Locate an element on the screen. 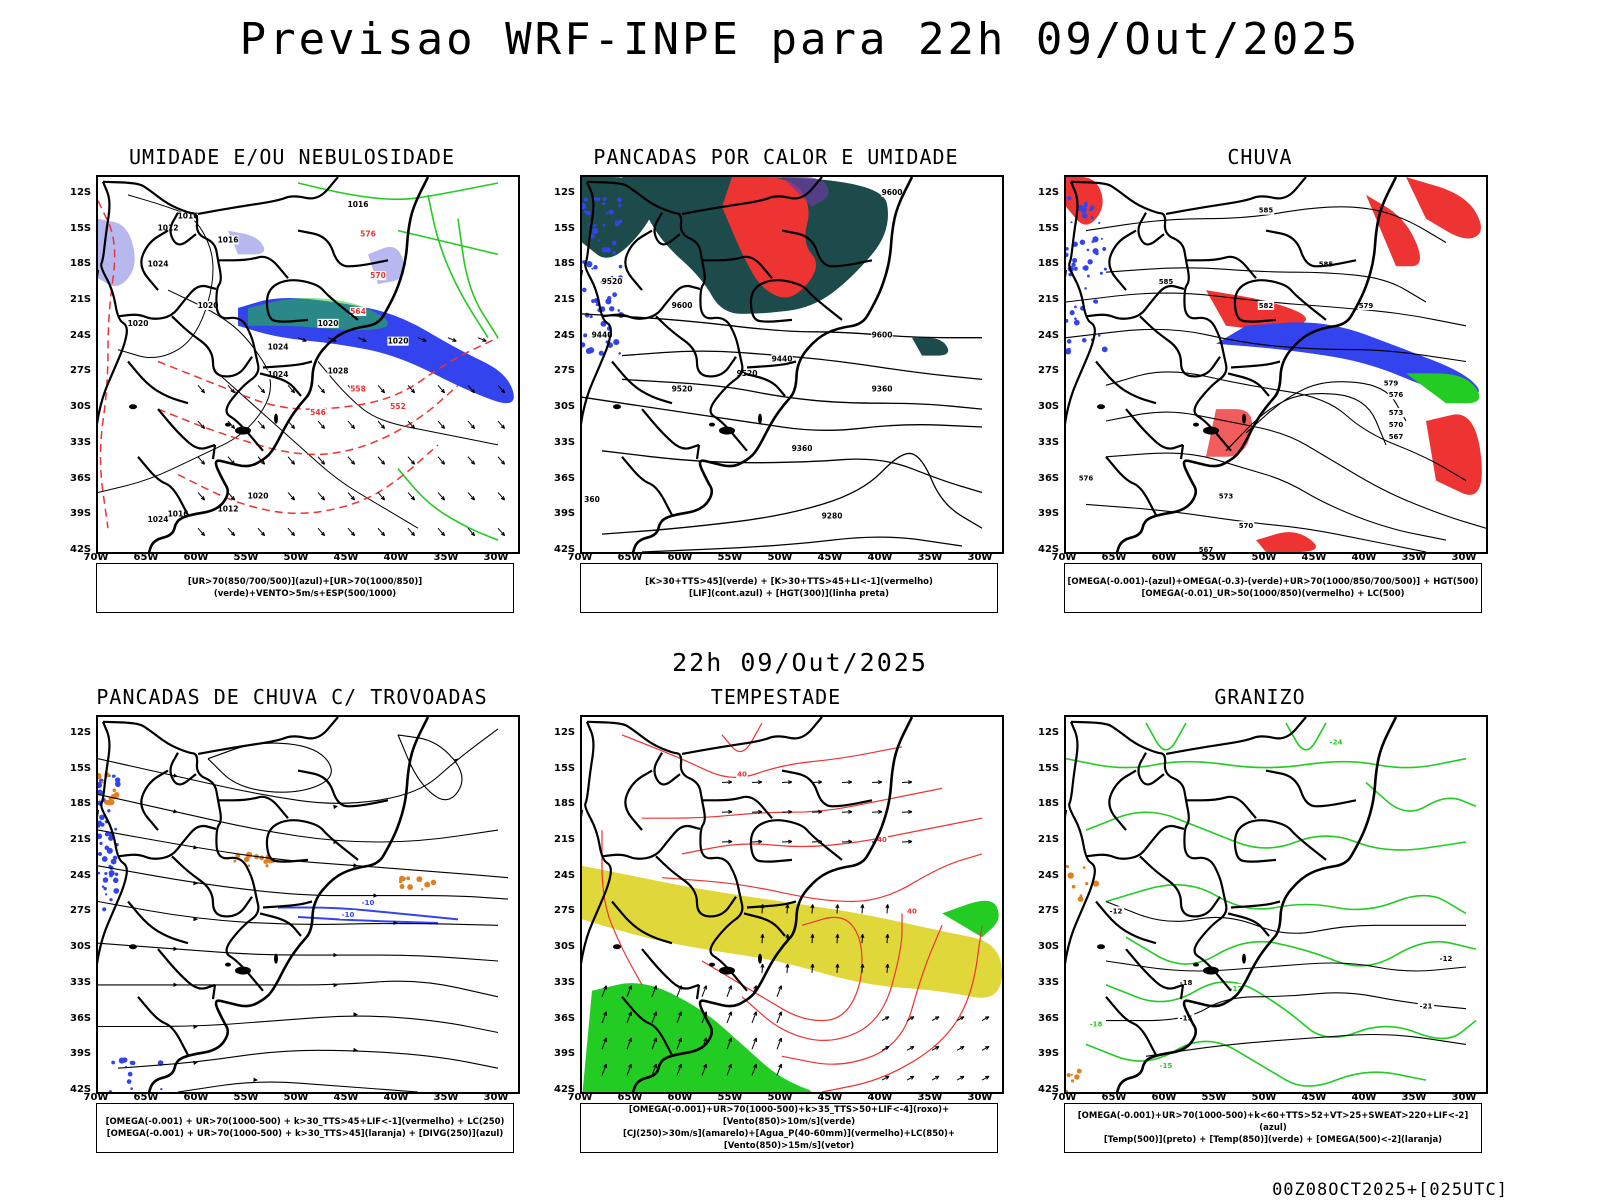  lat-tick-label: 12S is located at coordinates (81, 732).